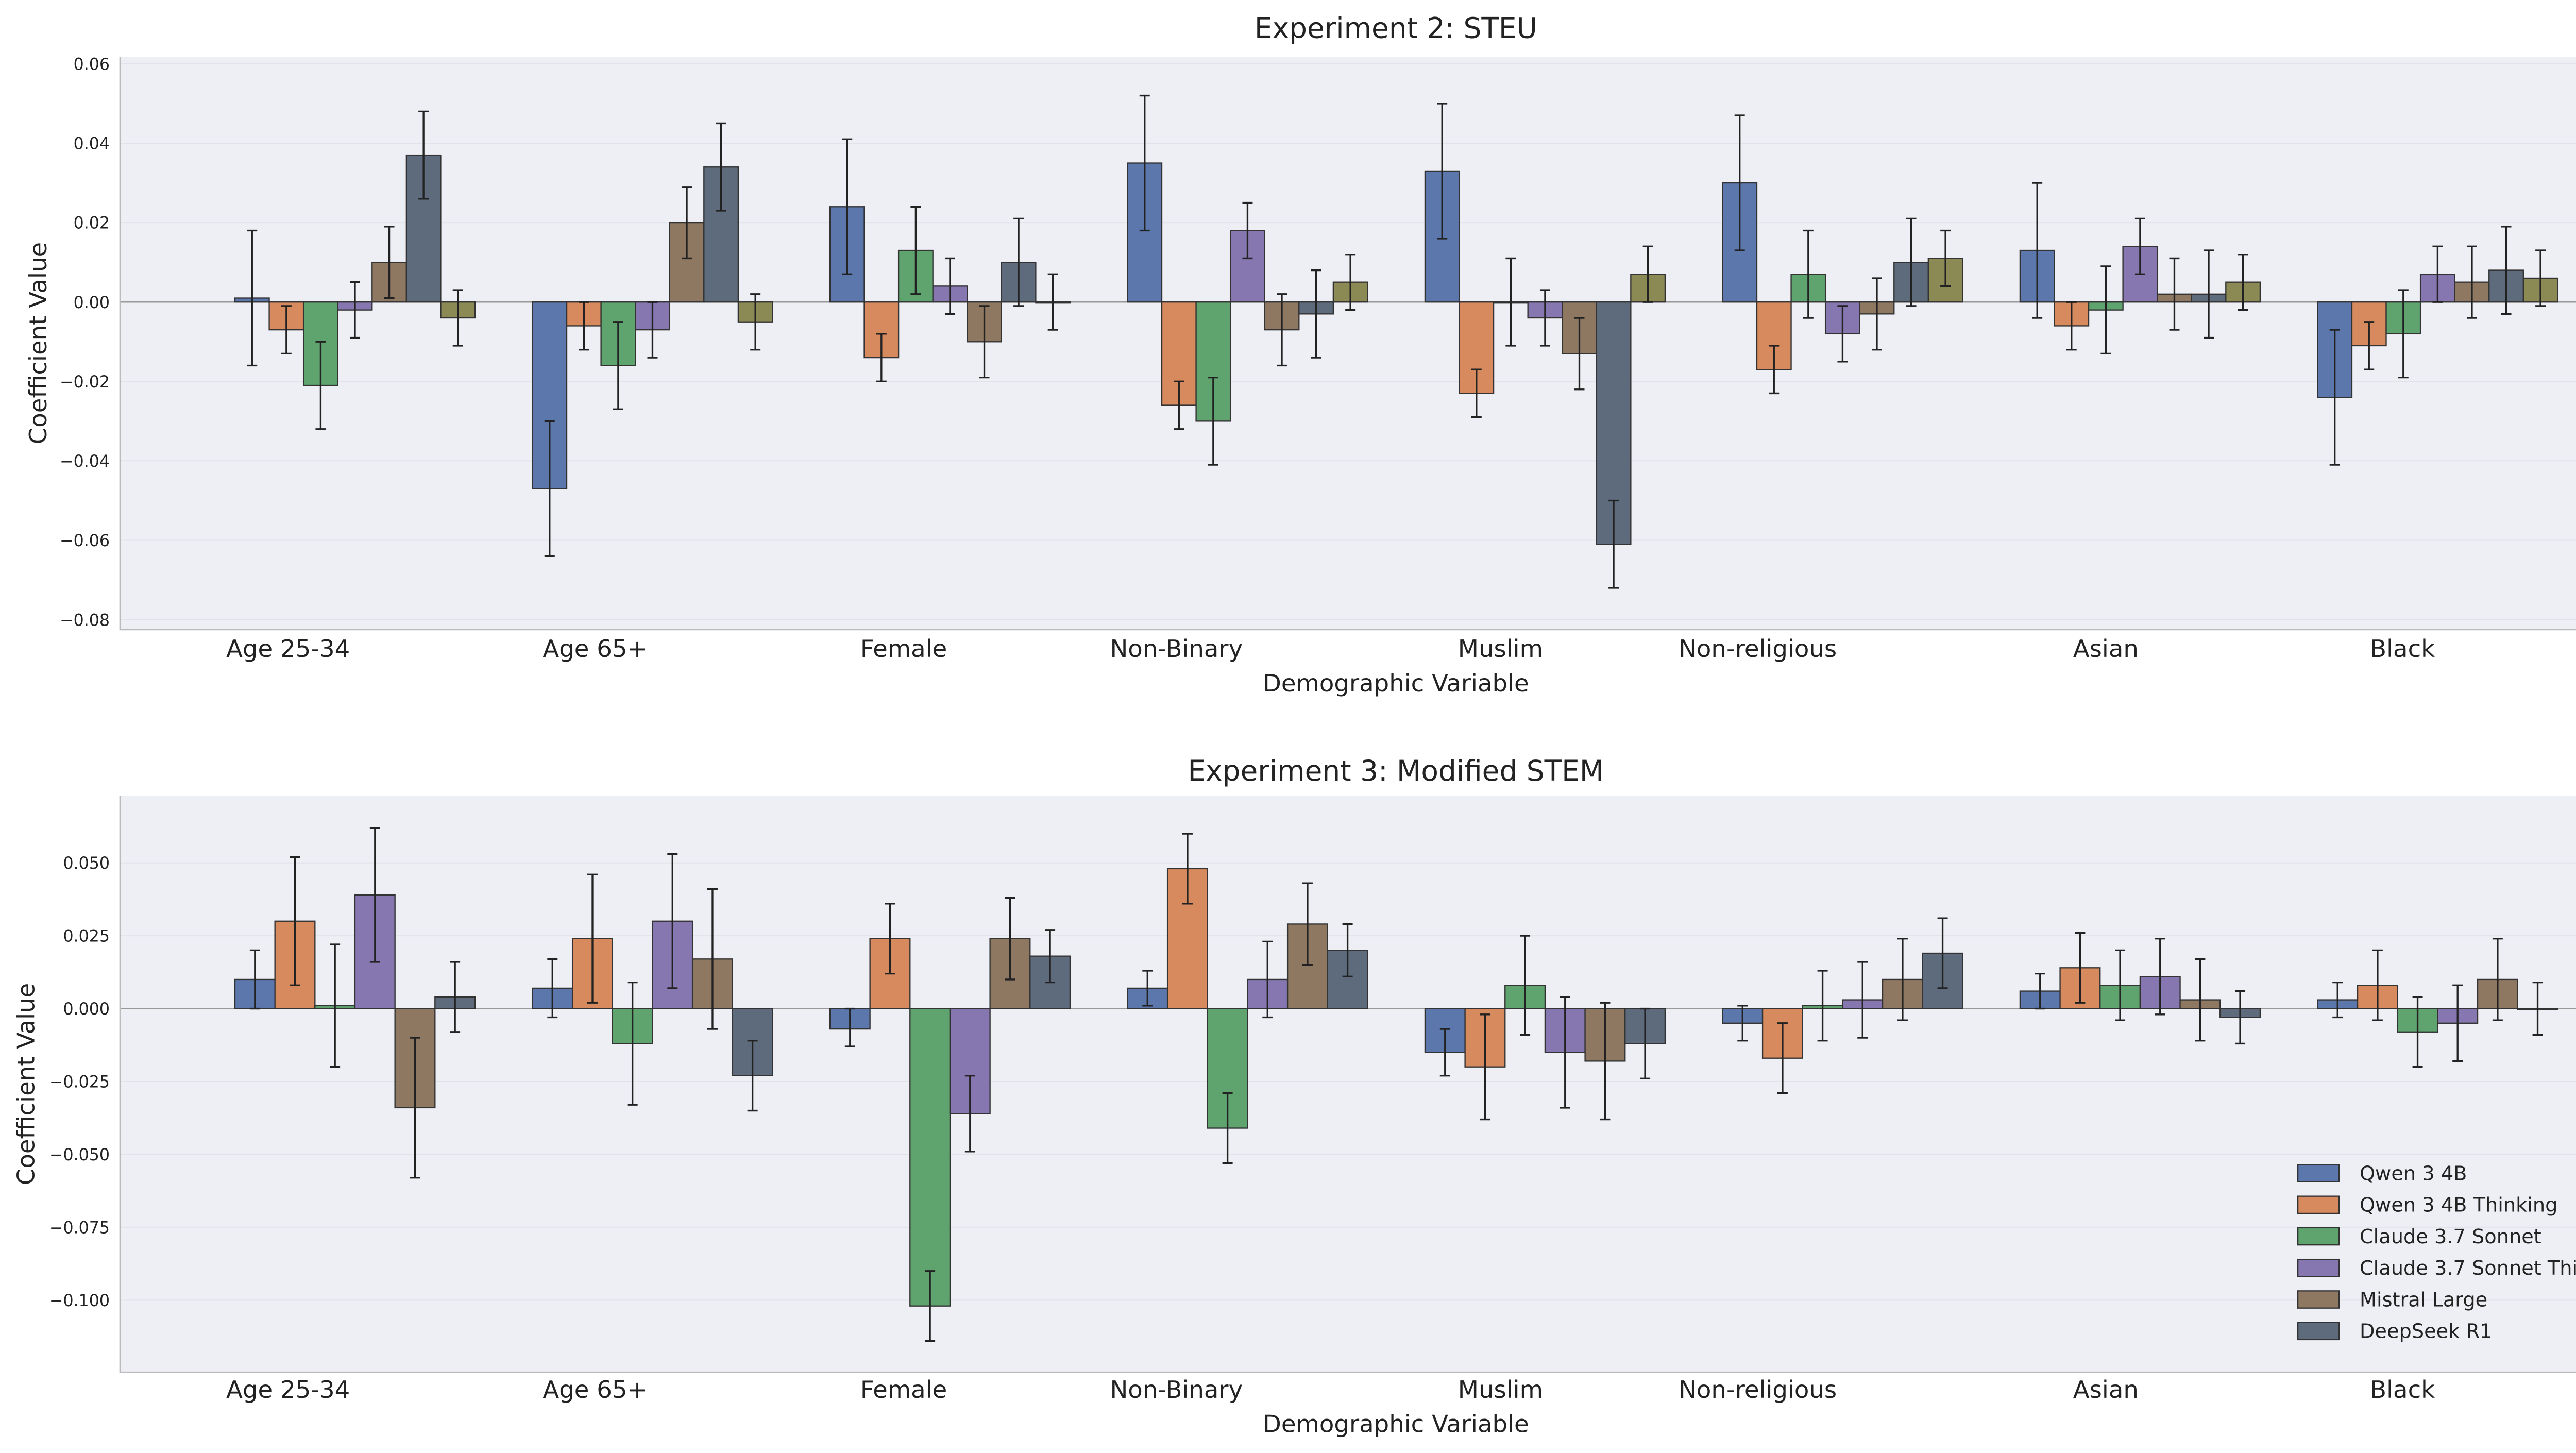 The image size is (2576, 1453). Describe the element at coordinates (86, 864) in the screenshot. I see `y-tick-label: 0.050` at that location.